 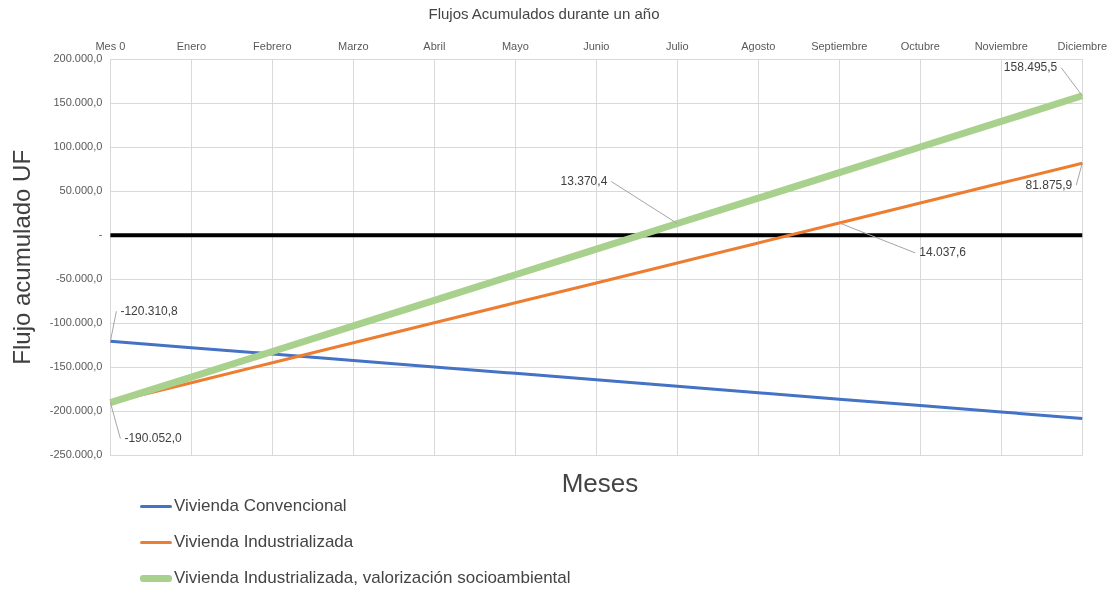 I want to click on y-tick-label: -200.000,0, so click(x=76, y=410).